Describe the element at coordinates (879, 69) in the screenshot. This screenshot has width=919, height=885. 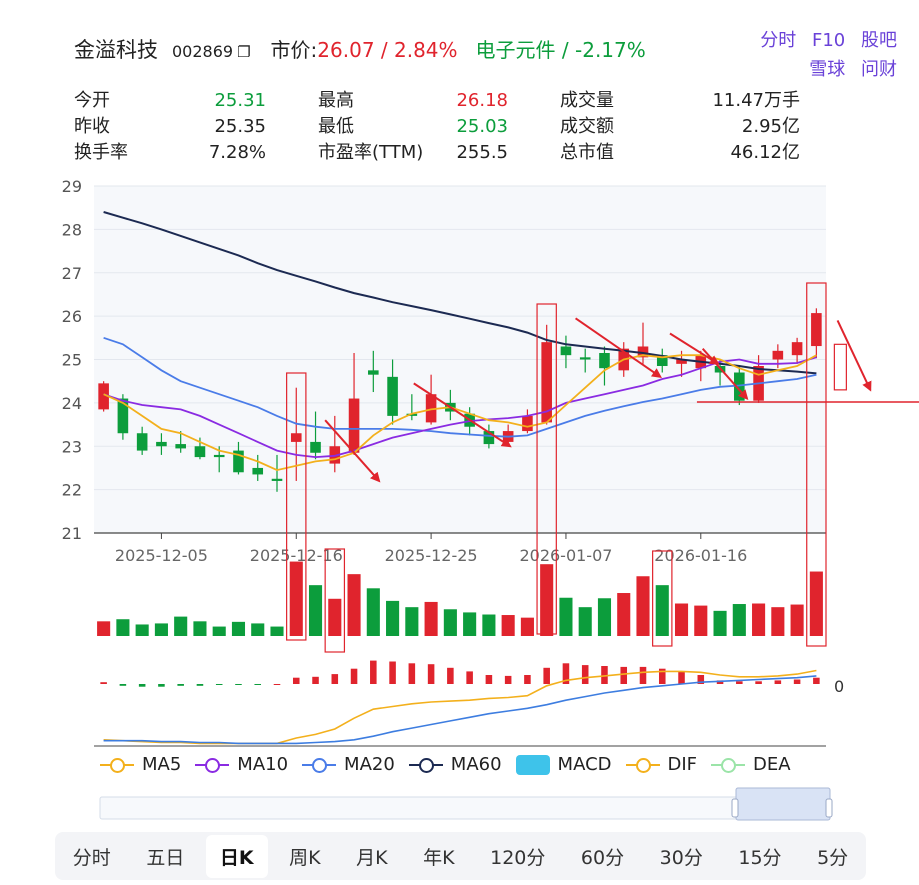
I see `link-wencai: 问财` at that location.